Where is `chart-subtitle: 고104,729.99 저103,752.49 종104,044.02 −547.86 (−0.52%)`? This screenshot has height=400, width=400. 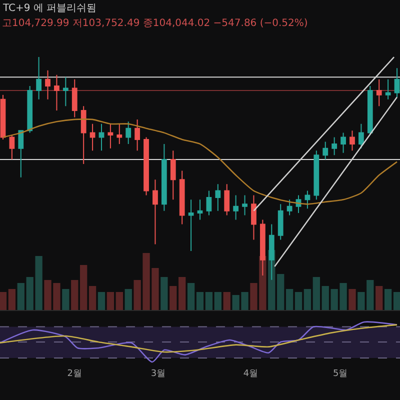 chart-subtitle: 고104,729.99 저103,752.49 종104,044.02 −547.86 (−0.52%) is located at coordinates (155, 23).